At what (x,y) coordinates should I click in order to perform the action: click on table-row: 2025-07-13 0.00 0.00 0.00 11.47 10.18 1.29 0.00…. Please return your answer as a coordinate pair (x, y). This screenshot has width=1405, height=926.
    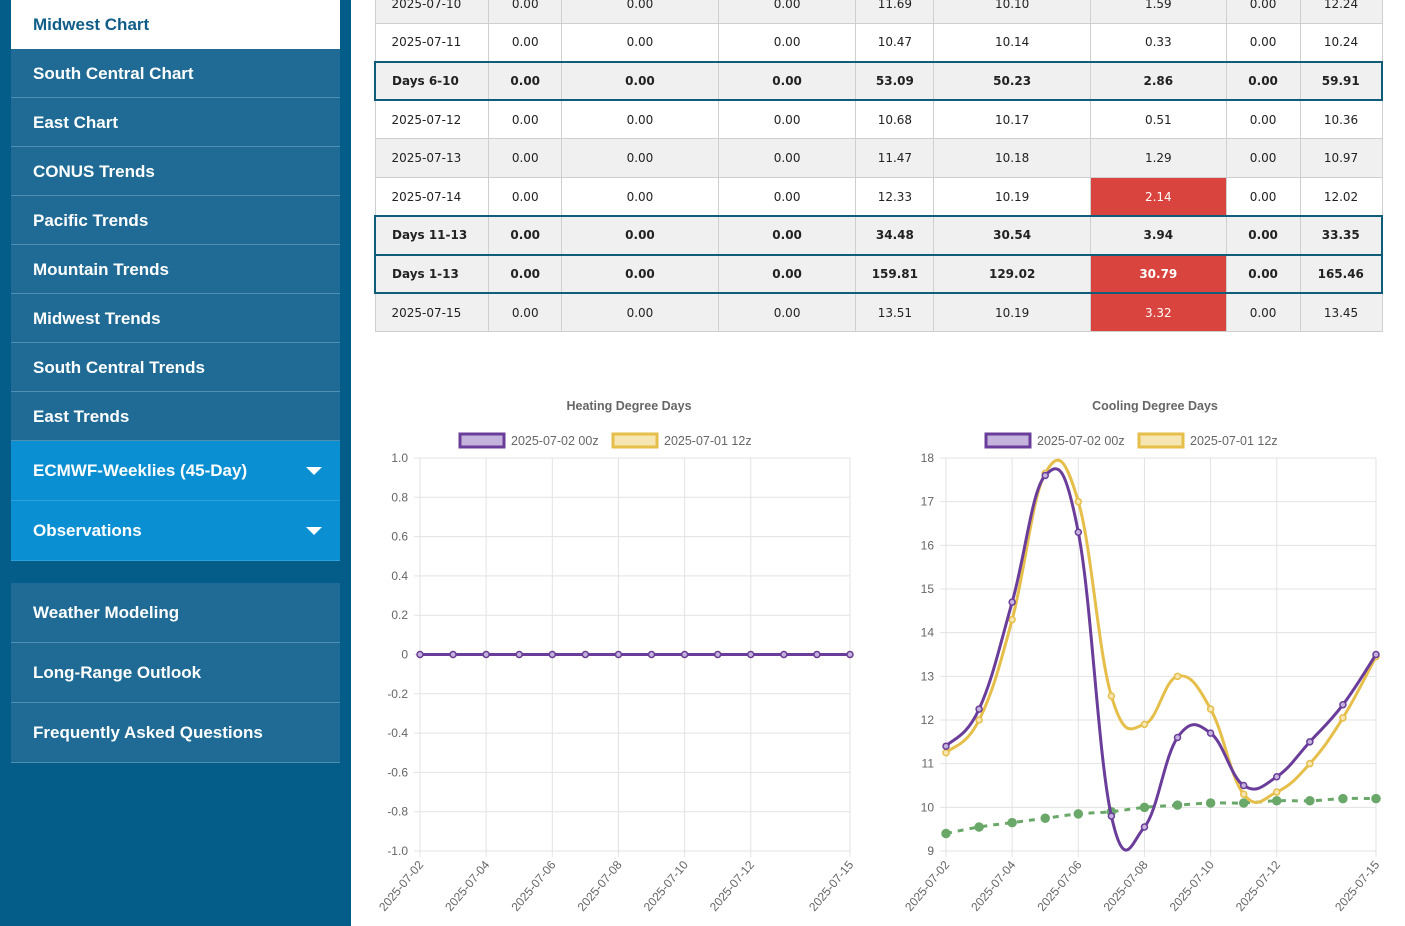
    Looking at the image, I should click on (878, 158).